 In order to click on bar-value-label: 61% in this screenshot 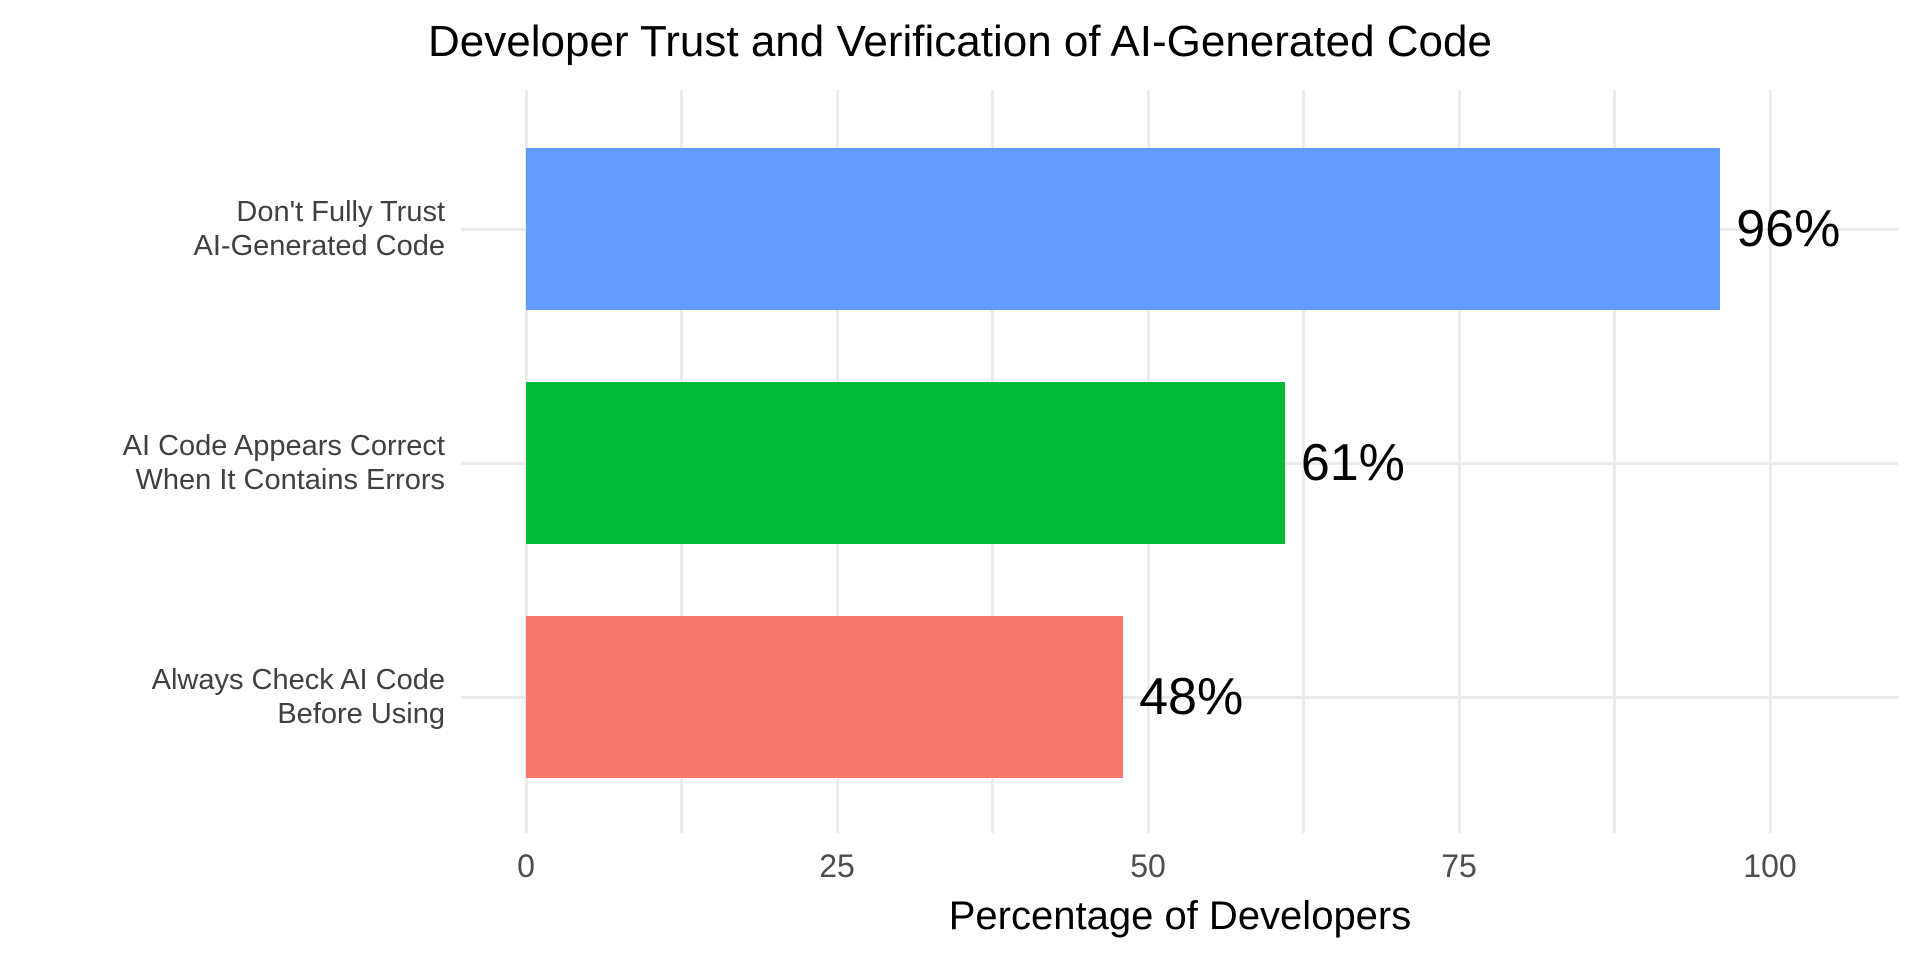, I will do `click(1352, 463)`.